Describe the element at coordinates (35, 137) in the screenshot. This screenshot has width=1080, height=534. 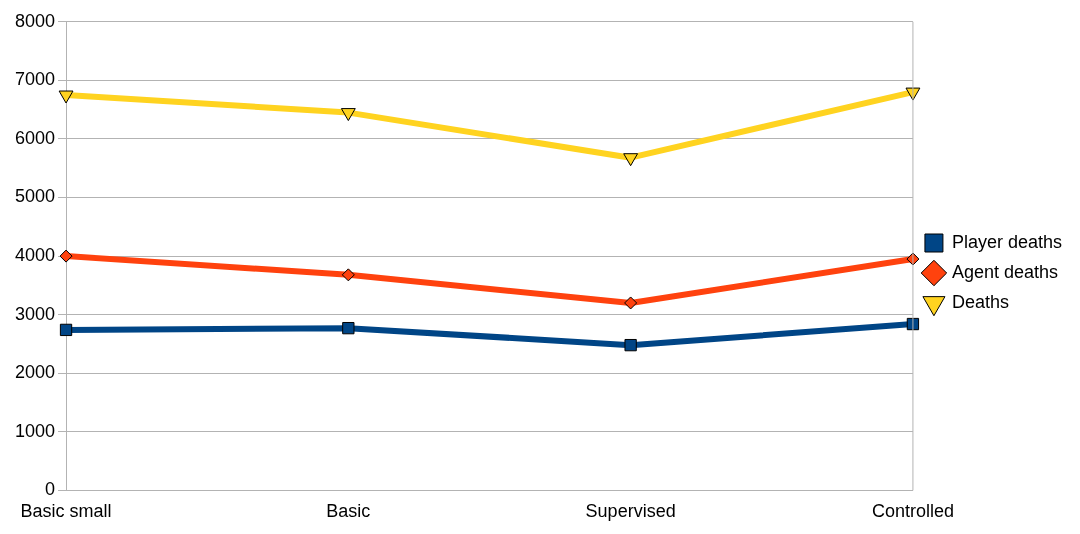
I see `y-tick-label: 6000` at that location.